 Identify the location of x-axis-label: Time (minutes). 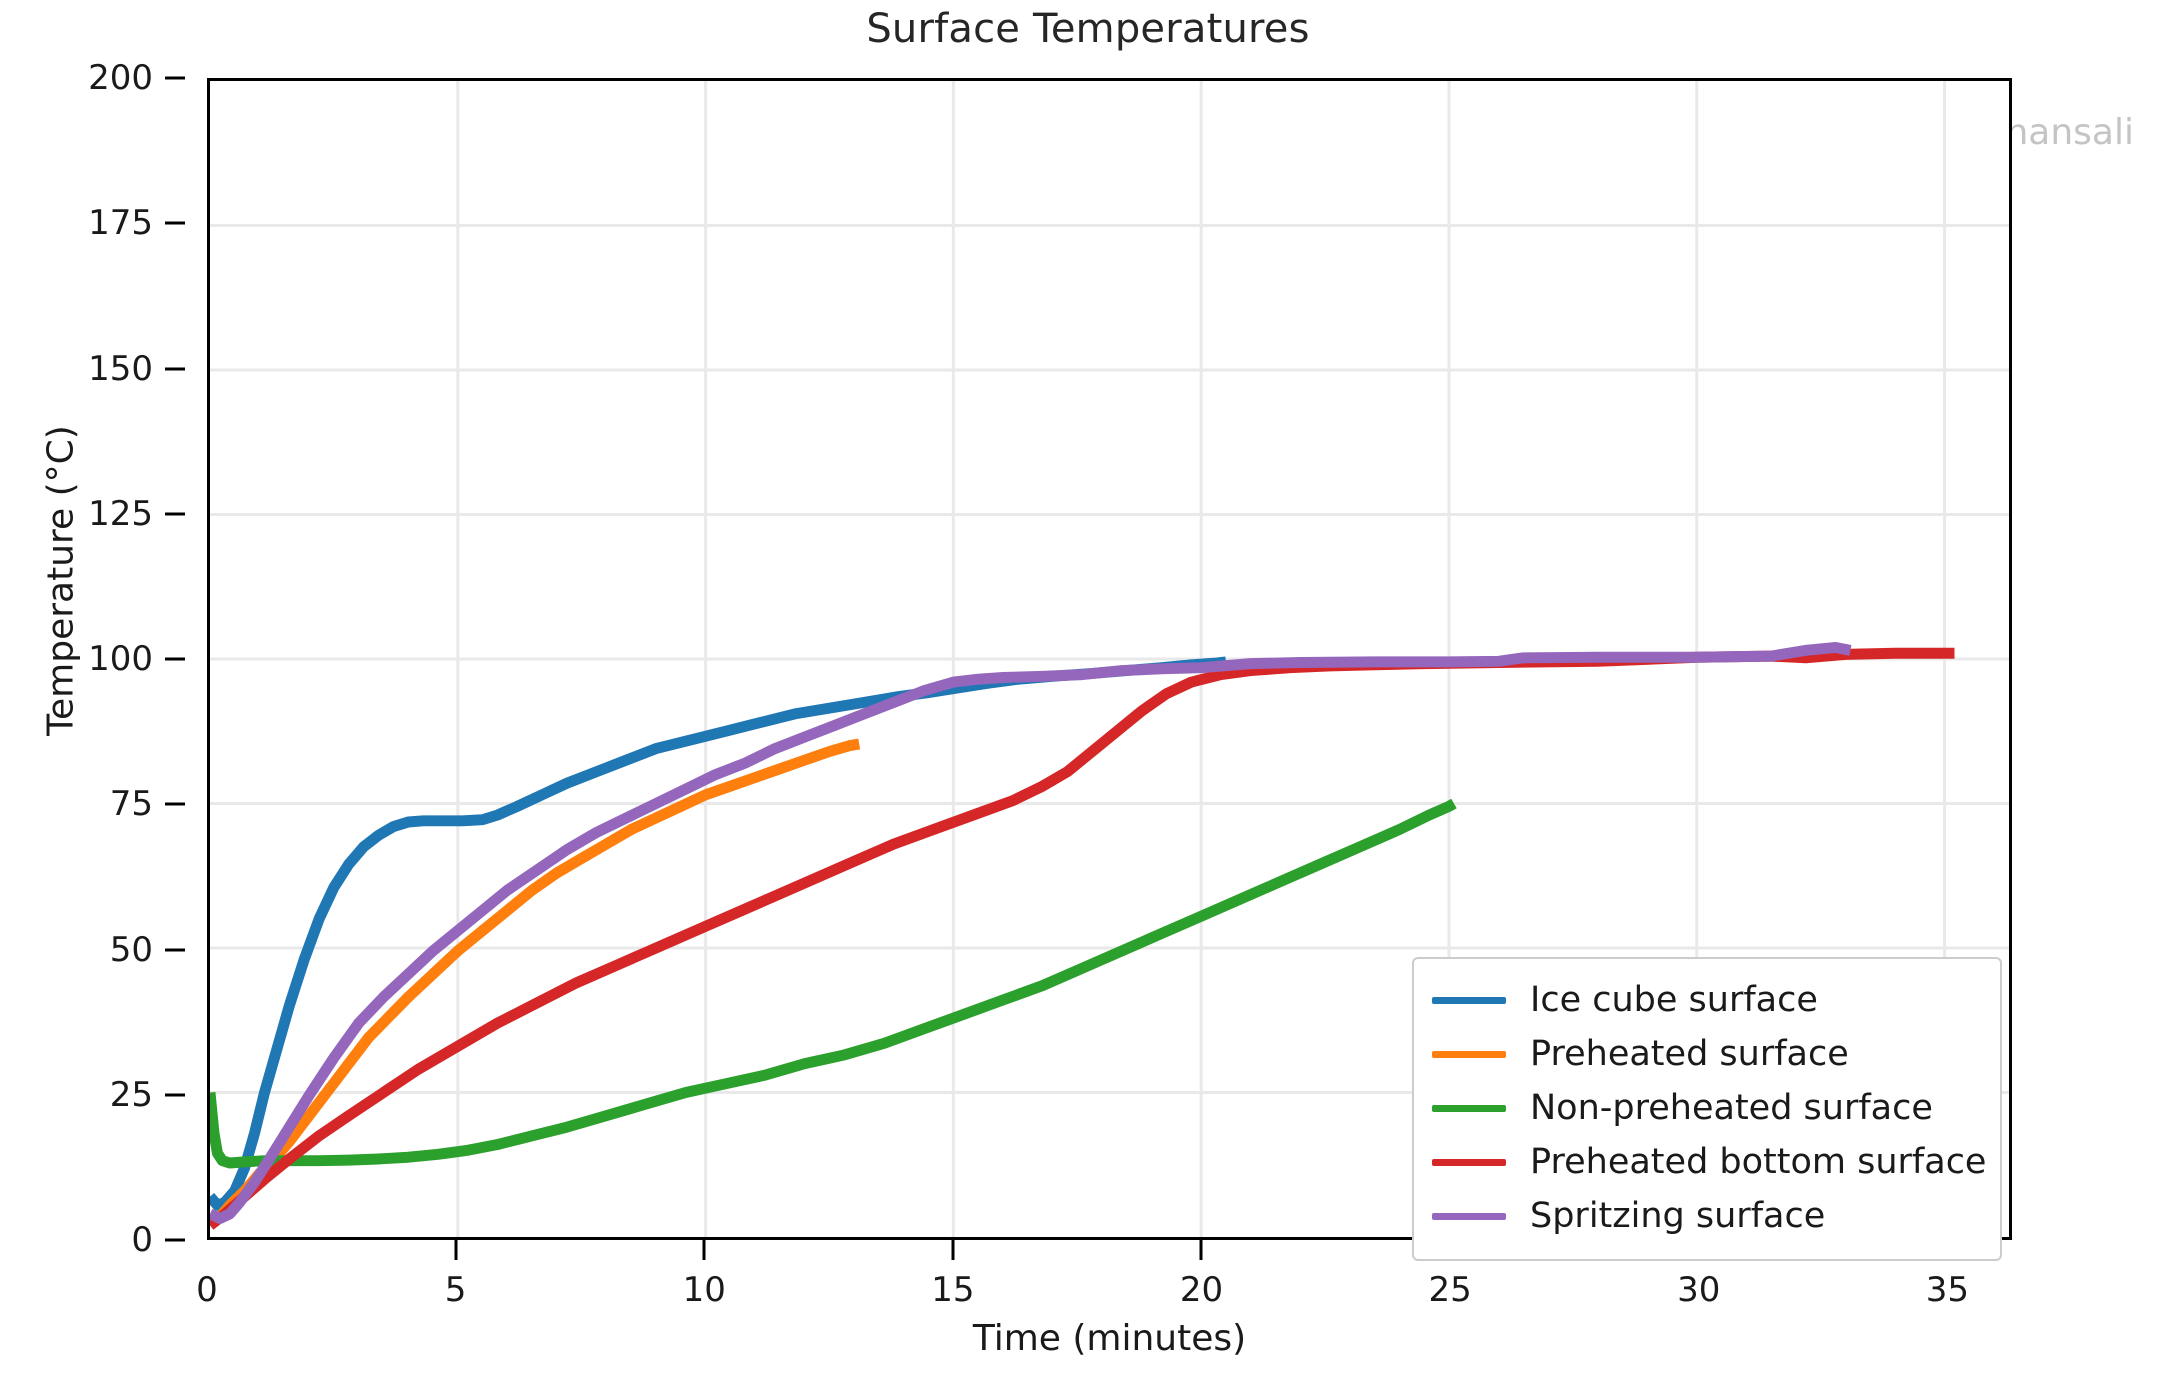
(1109, 1338).